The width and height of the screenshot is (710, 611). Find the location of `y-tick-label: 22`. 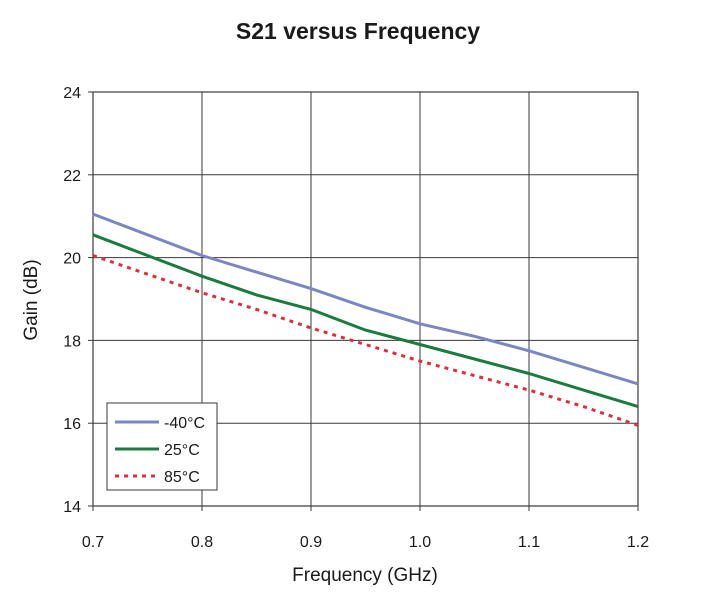

y-tick-label: 22 is located at coordinates (72, 176).